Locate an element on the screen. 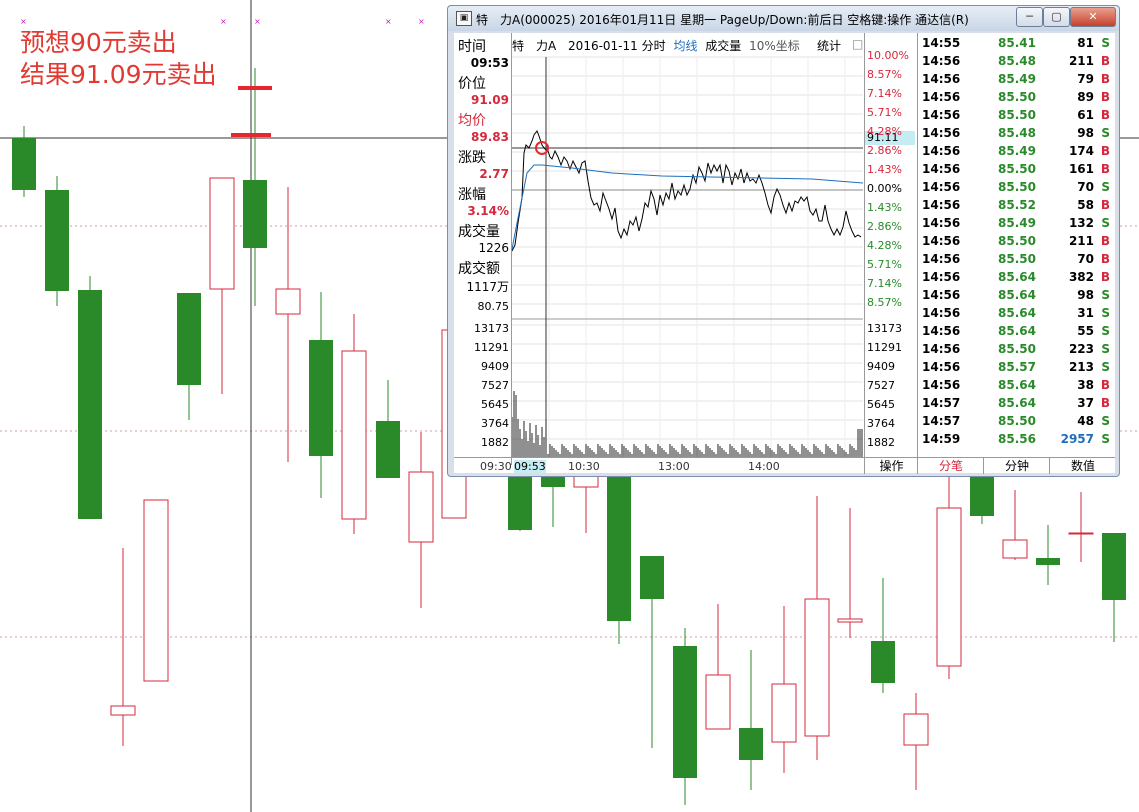  tick-price: 85.48 is located at coordinates (1017, 61).